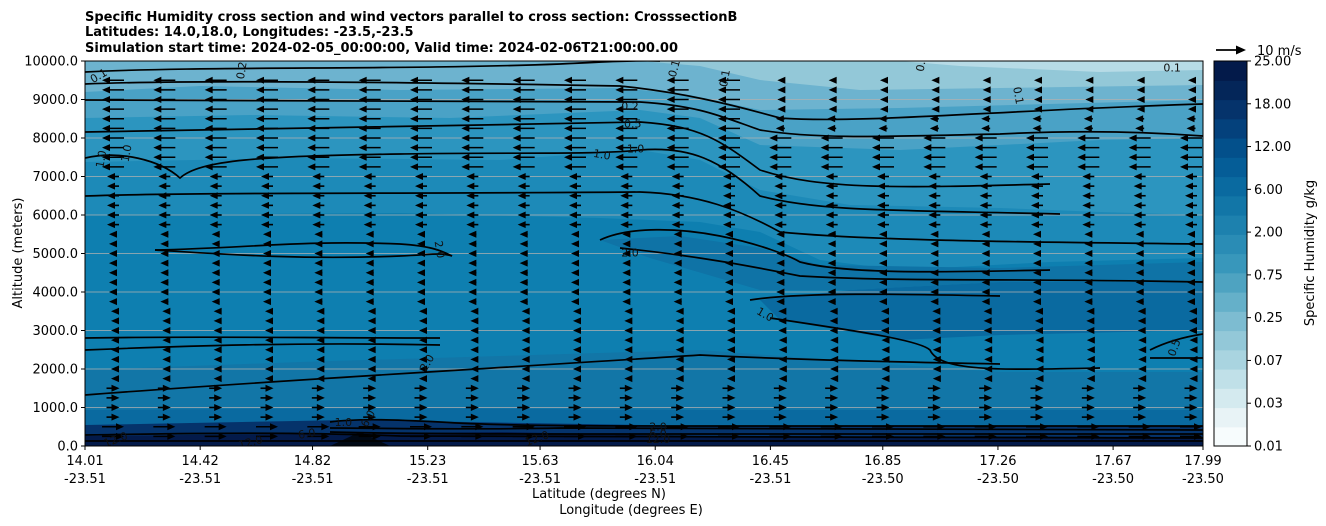 This screenshot has height=526, width=1326. Describe the element at coordinates (1268, 361) in the screenshot. I see `colorbar-tick-label: 0.07` at that location.